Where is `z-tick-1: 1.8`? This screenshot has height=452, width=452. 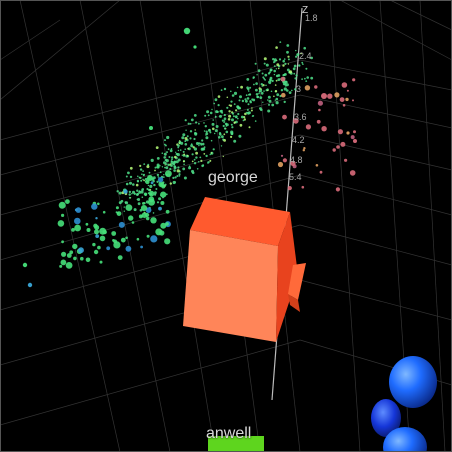 z-tick-1: 1.8 is located at coordinates (311, 18).